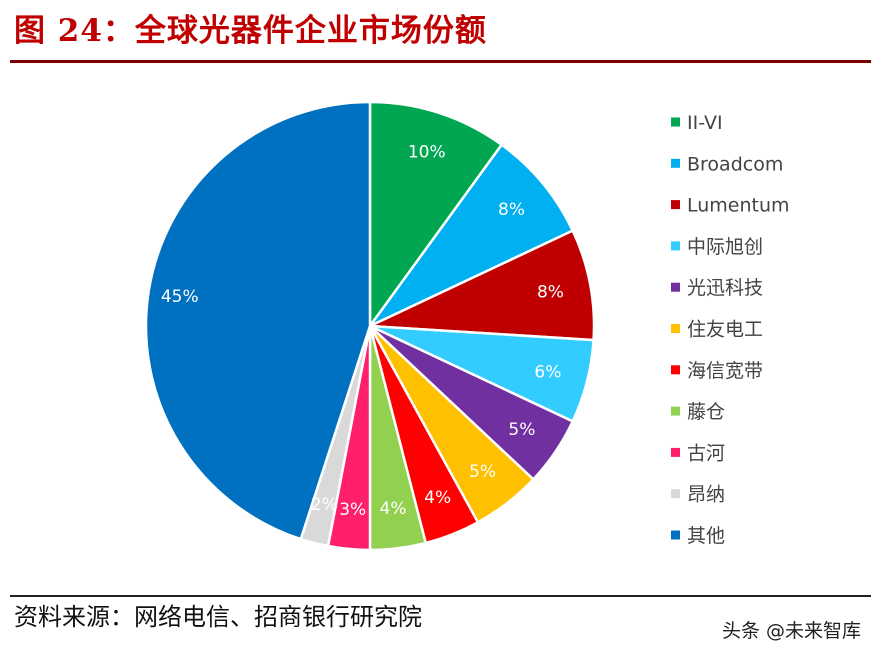  What do you see at coordinates (791, 631) in the screenshot?
I see `watermark: 头条 @未来智库` at bounding box center [791, 631].